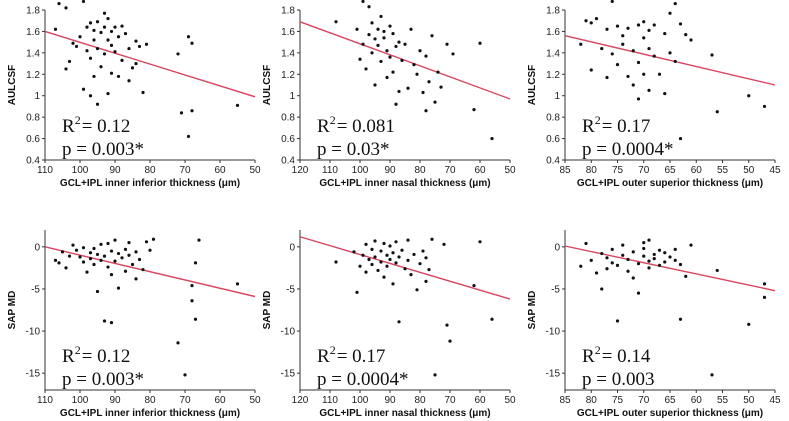 The image size is (789, 421). What do you see at coordinates (366, 126) in the screenshot?
I see `r-squared-value: = 0.081` at bounding box center [366, 126].